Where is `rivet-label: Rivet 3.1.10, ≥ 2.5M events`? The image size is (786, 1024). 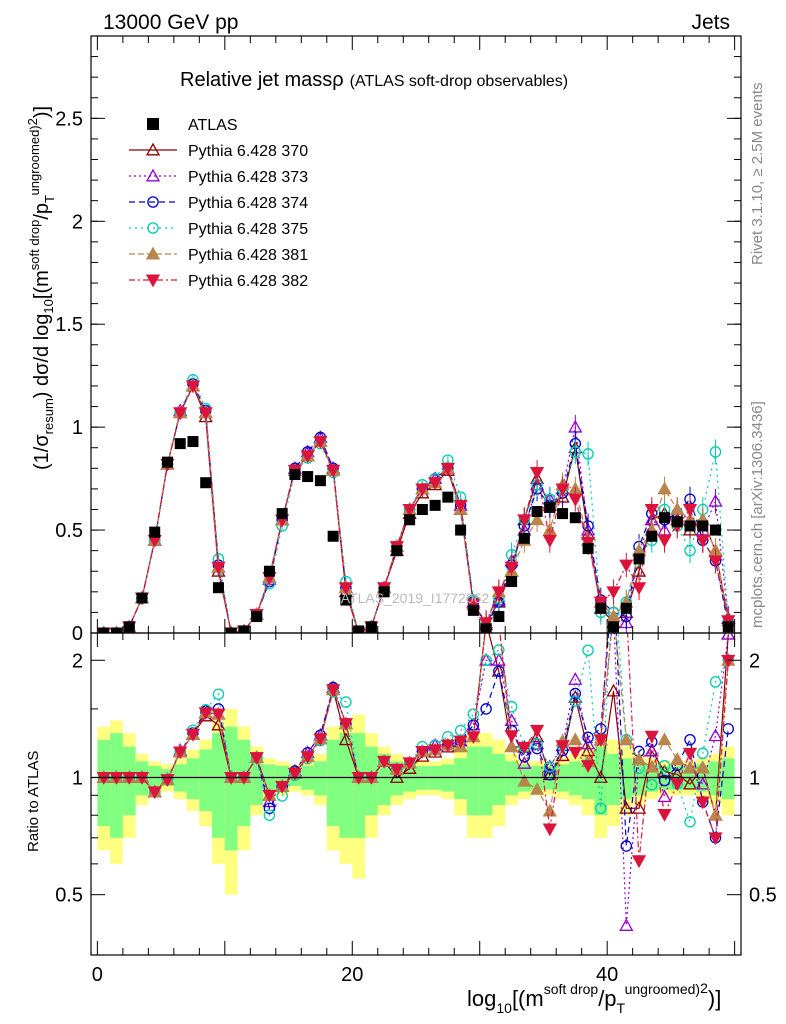
rivet-label: Rivet 3.1.10, ≥ 2.5M events is located at coordinates (757, 174).